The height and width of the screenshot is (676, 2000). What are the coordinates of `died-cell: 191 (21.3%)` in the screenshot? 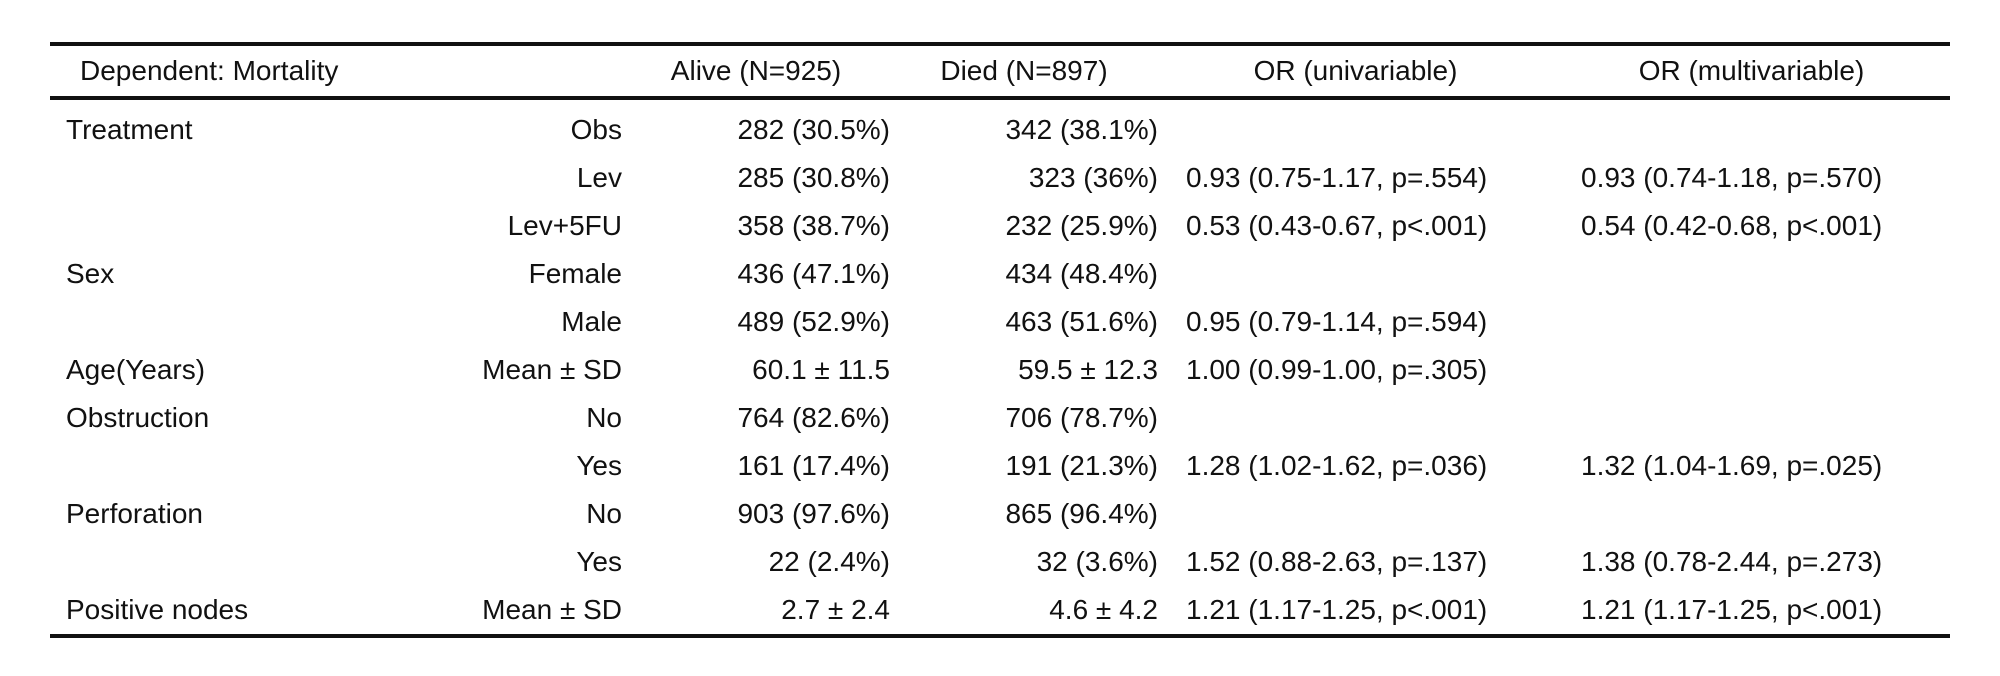 It's located at (1081, 465).